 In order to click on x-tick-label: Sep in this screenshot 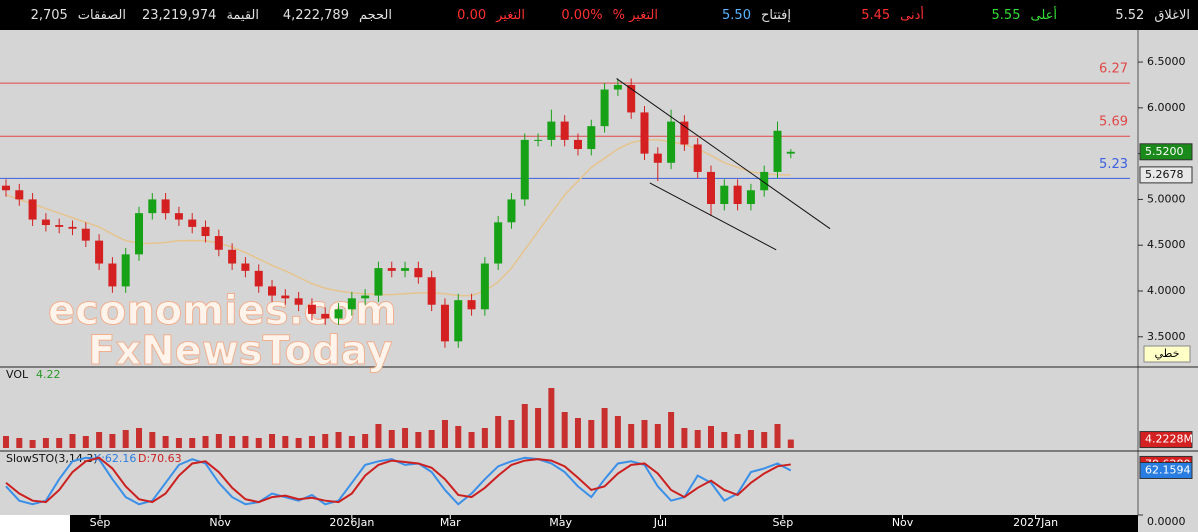, I will do `click(782, 522)`.